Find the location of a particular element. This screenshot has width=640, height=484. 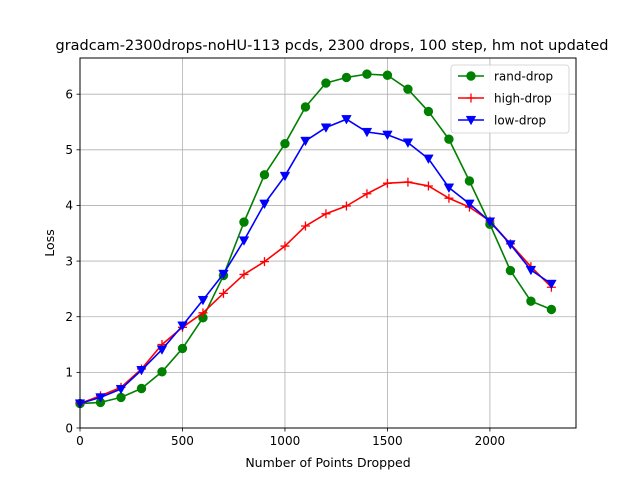

x-tick-label: 1500 is located at coordinates (387, 441).